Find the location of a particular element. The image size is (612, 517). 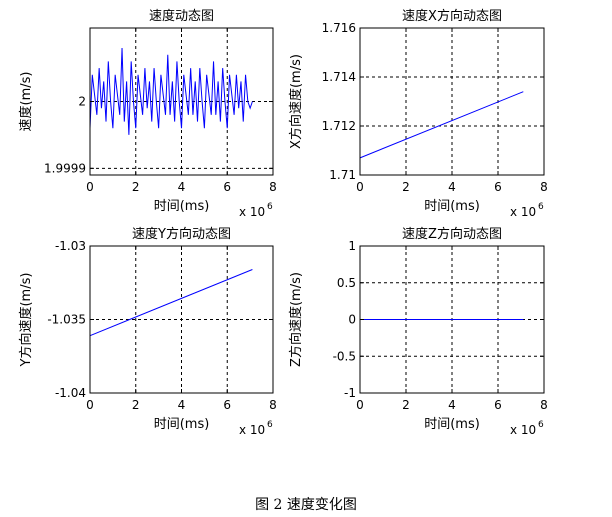

chart-title: 速度Y方向动态图 is located at coordinates (181, 234).